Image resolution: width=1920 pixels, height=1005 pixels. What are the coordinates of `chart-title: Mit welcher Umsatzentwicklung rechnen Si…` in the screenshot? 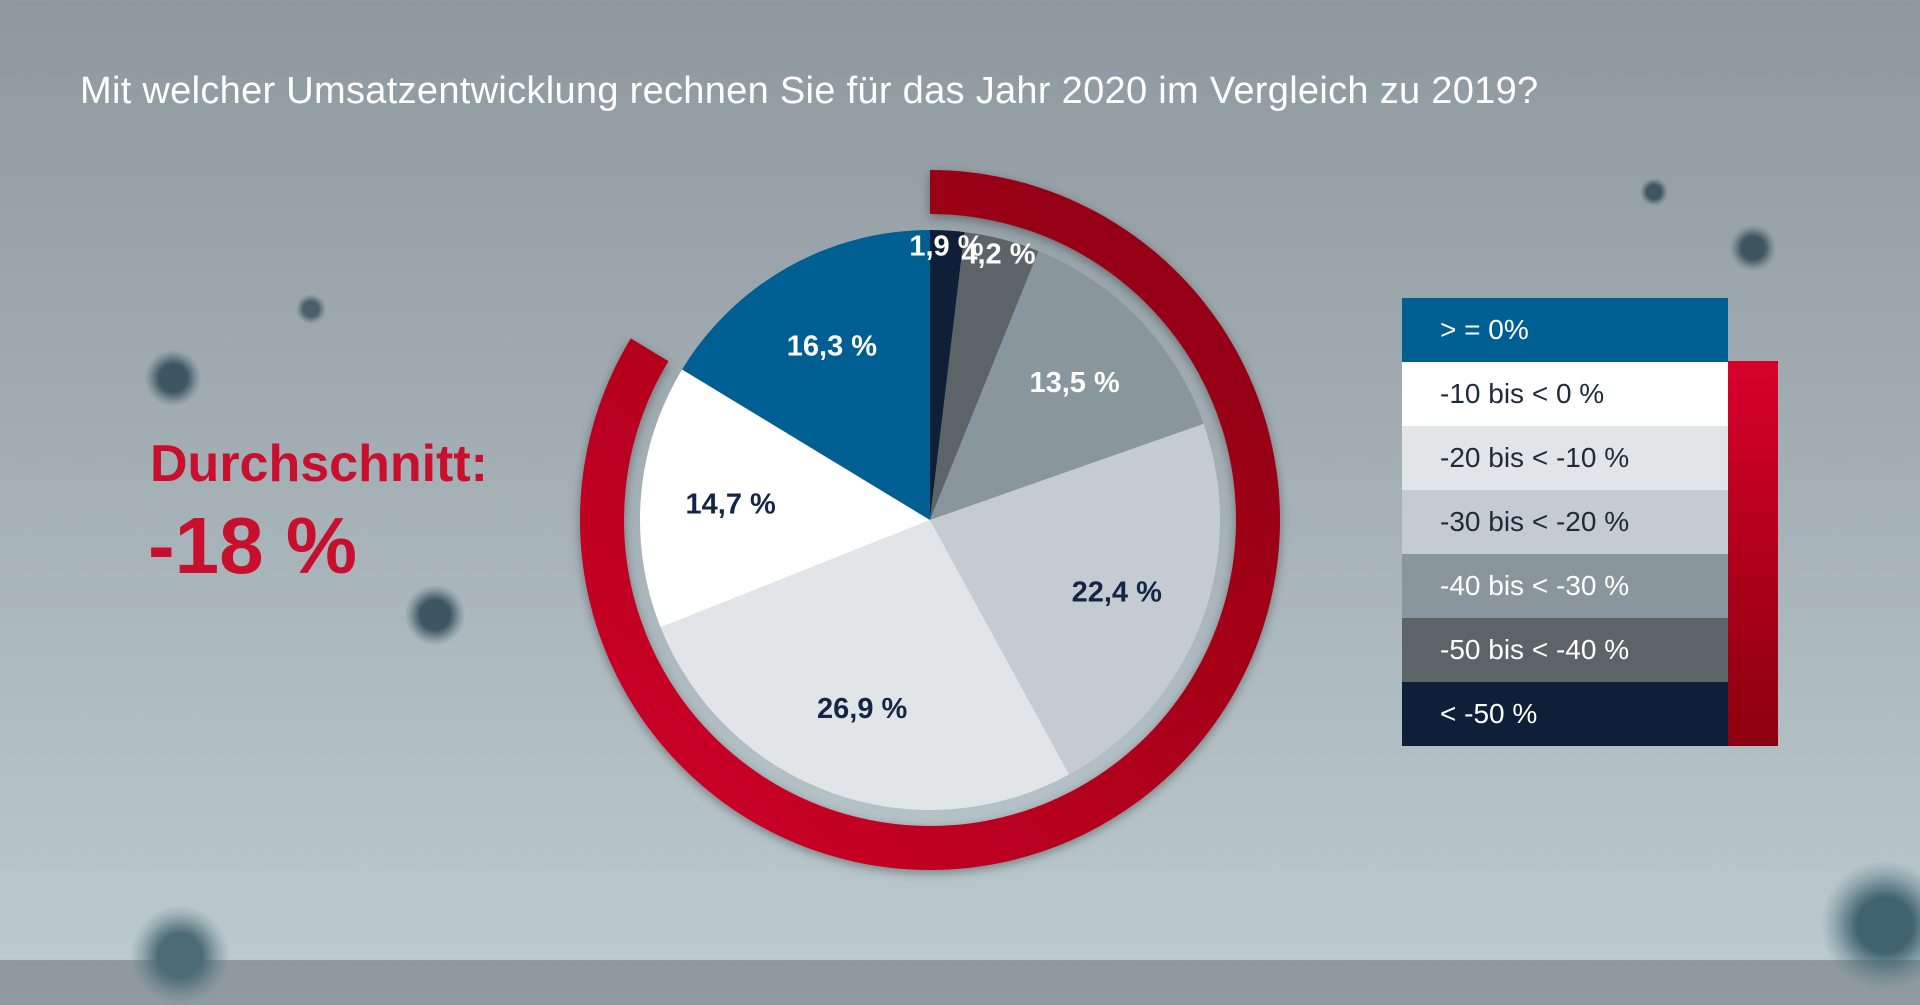 It's located at (809, 91).